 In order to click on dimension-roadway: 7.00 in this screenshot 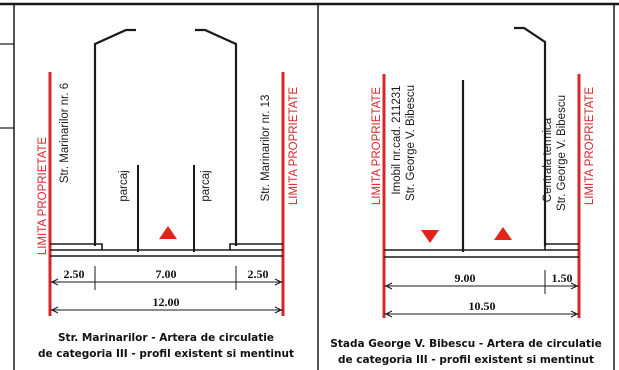, I will do `click(166, 274)`.